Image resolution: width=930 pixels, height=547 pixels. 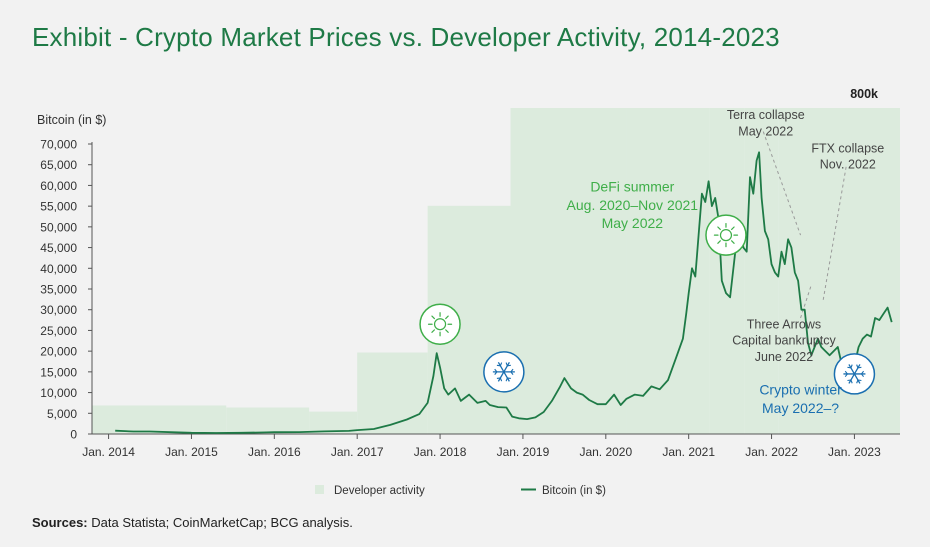 What do you see at coordinates (440, 452) in the screenshot?
I see `x-tick-label-4: Jan. 2018` at bounding box center [440, 452].